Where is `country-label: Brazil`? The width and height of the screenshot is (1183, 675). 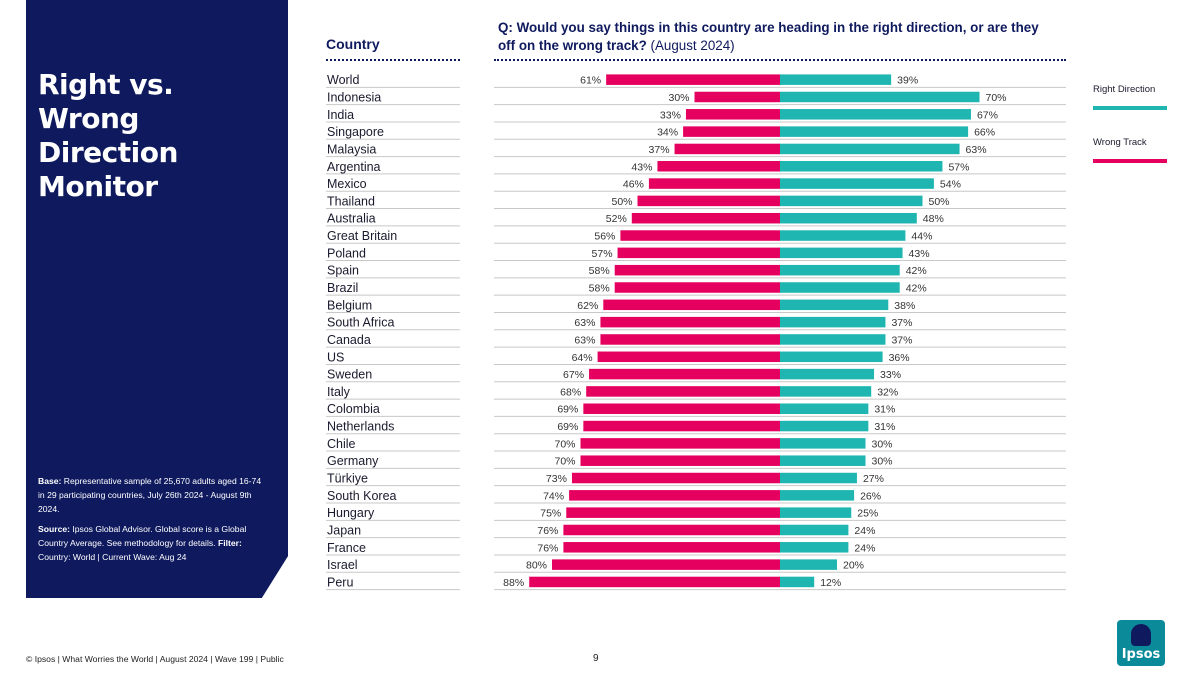 country-label: Brazil is located at coordinates (342, 288).